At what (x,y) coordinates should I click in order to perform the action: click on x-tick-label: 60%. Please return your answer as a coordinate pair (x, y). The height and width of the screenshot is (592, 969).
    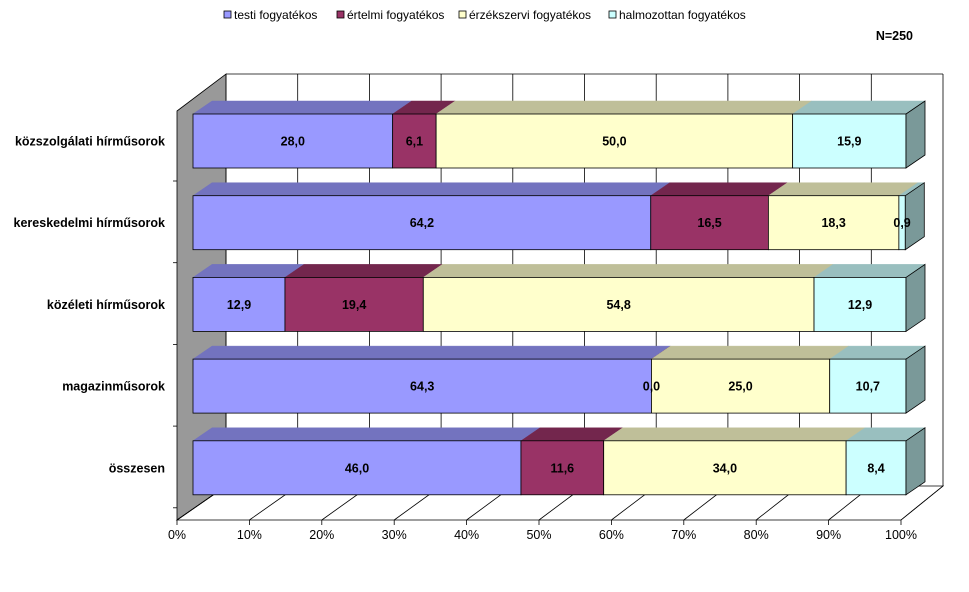
    Looking at the image, I should click on (611, 535).